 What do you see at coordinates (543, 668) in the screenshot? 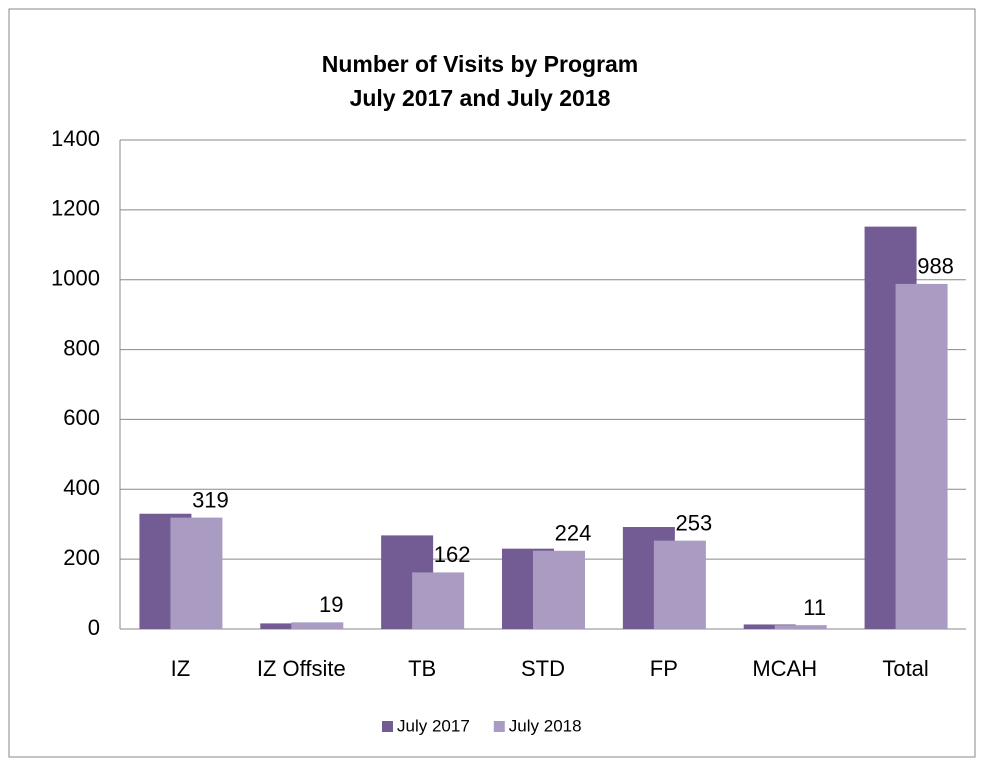
I see `x-tick-label: STD` at bounding box center [543, 668].